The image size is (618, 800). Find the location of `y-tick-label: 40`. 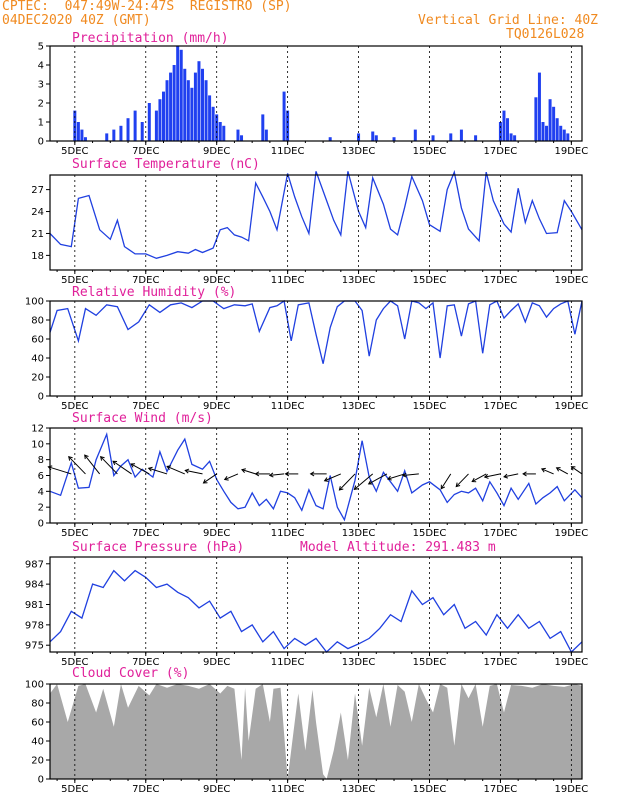

y-tick-label: 40 is located at coordinates (37, 742).